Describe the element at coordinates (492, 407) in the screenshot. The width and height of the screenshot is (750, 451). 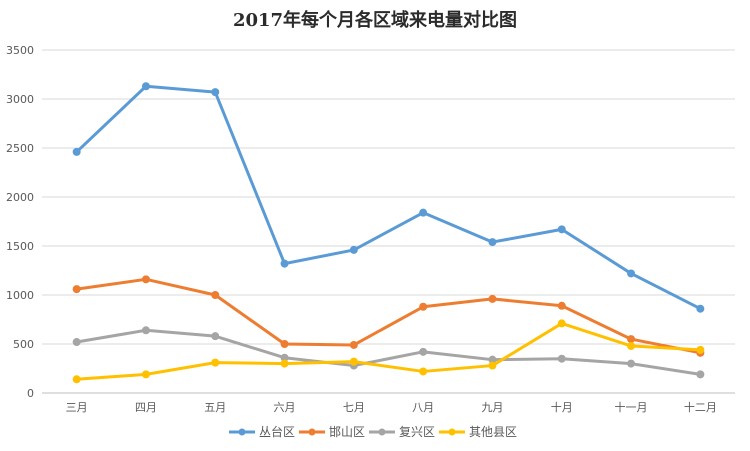
I see `x-tick-label: 九月` at that location.